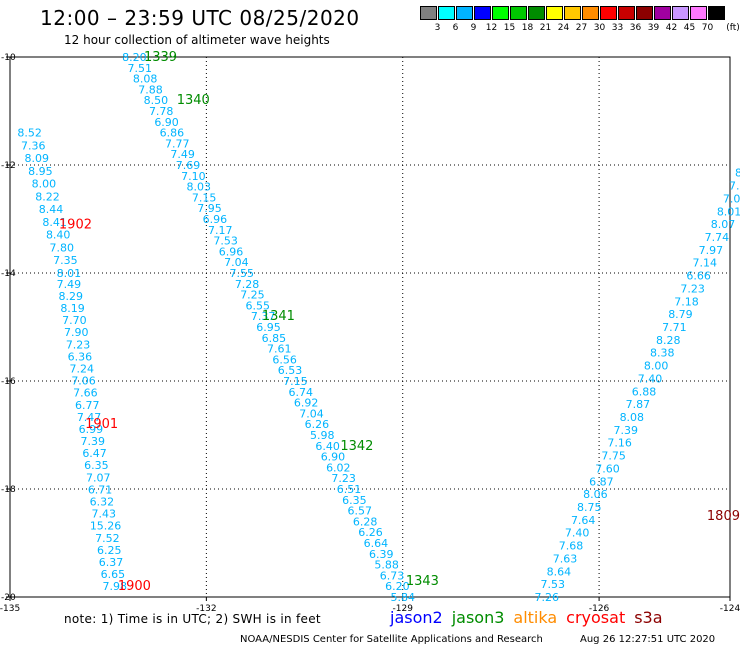 The height and width of the screenshot is (650, 740). Describe the element at coordinates (671, 28) in the screenshot. I see `scale-label: 42` at that location.